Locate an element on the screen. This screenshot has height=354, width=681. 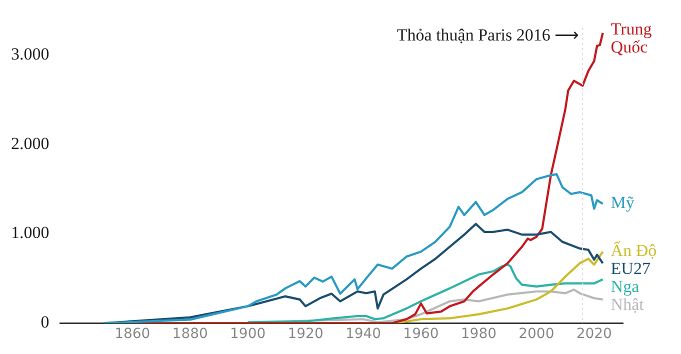
ref-line-label: Thỏa thuận Paris 2016 ⟶ is located at coordinates (487, 34).